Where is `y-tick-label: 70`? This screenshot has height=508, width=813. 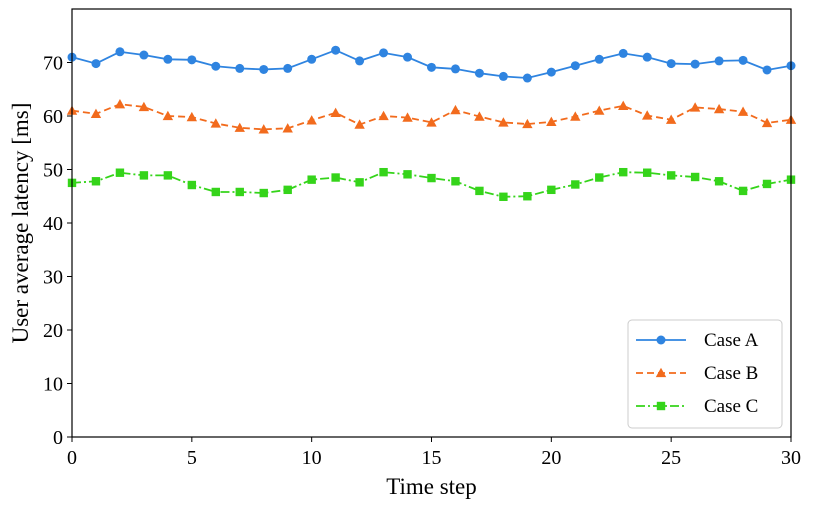 y-tick-label: 70 is located at coordinates (53, 64).